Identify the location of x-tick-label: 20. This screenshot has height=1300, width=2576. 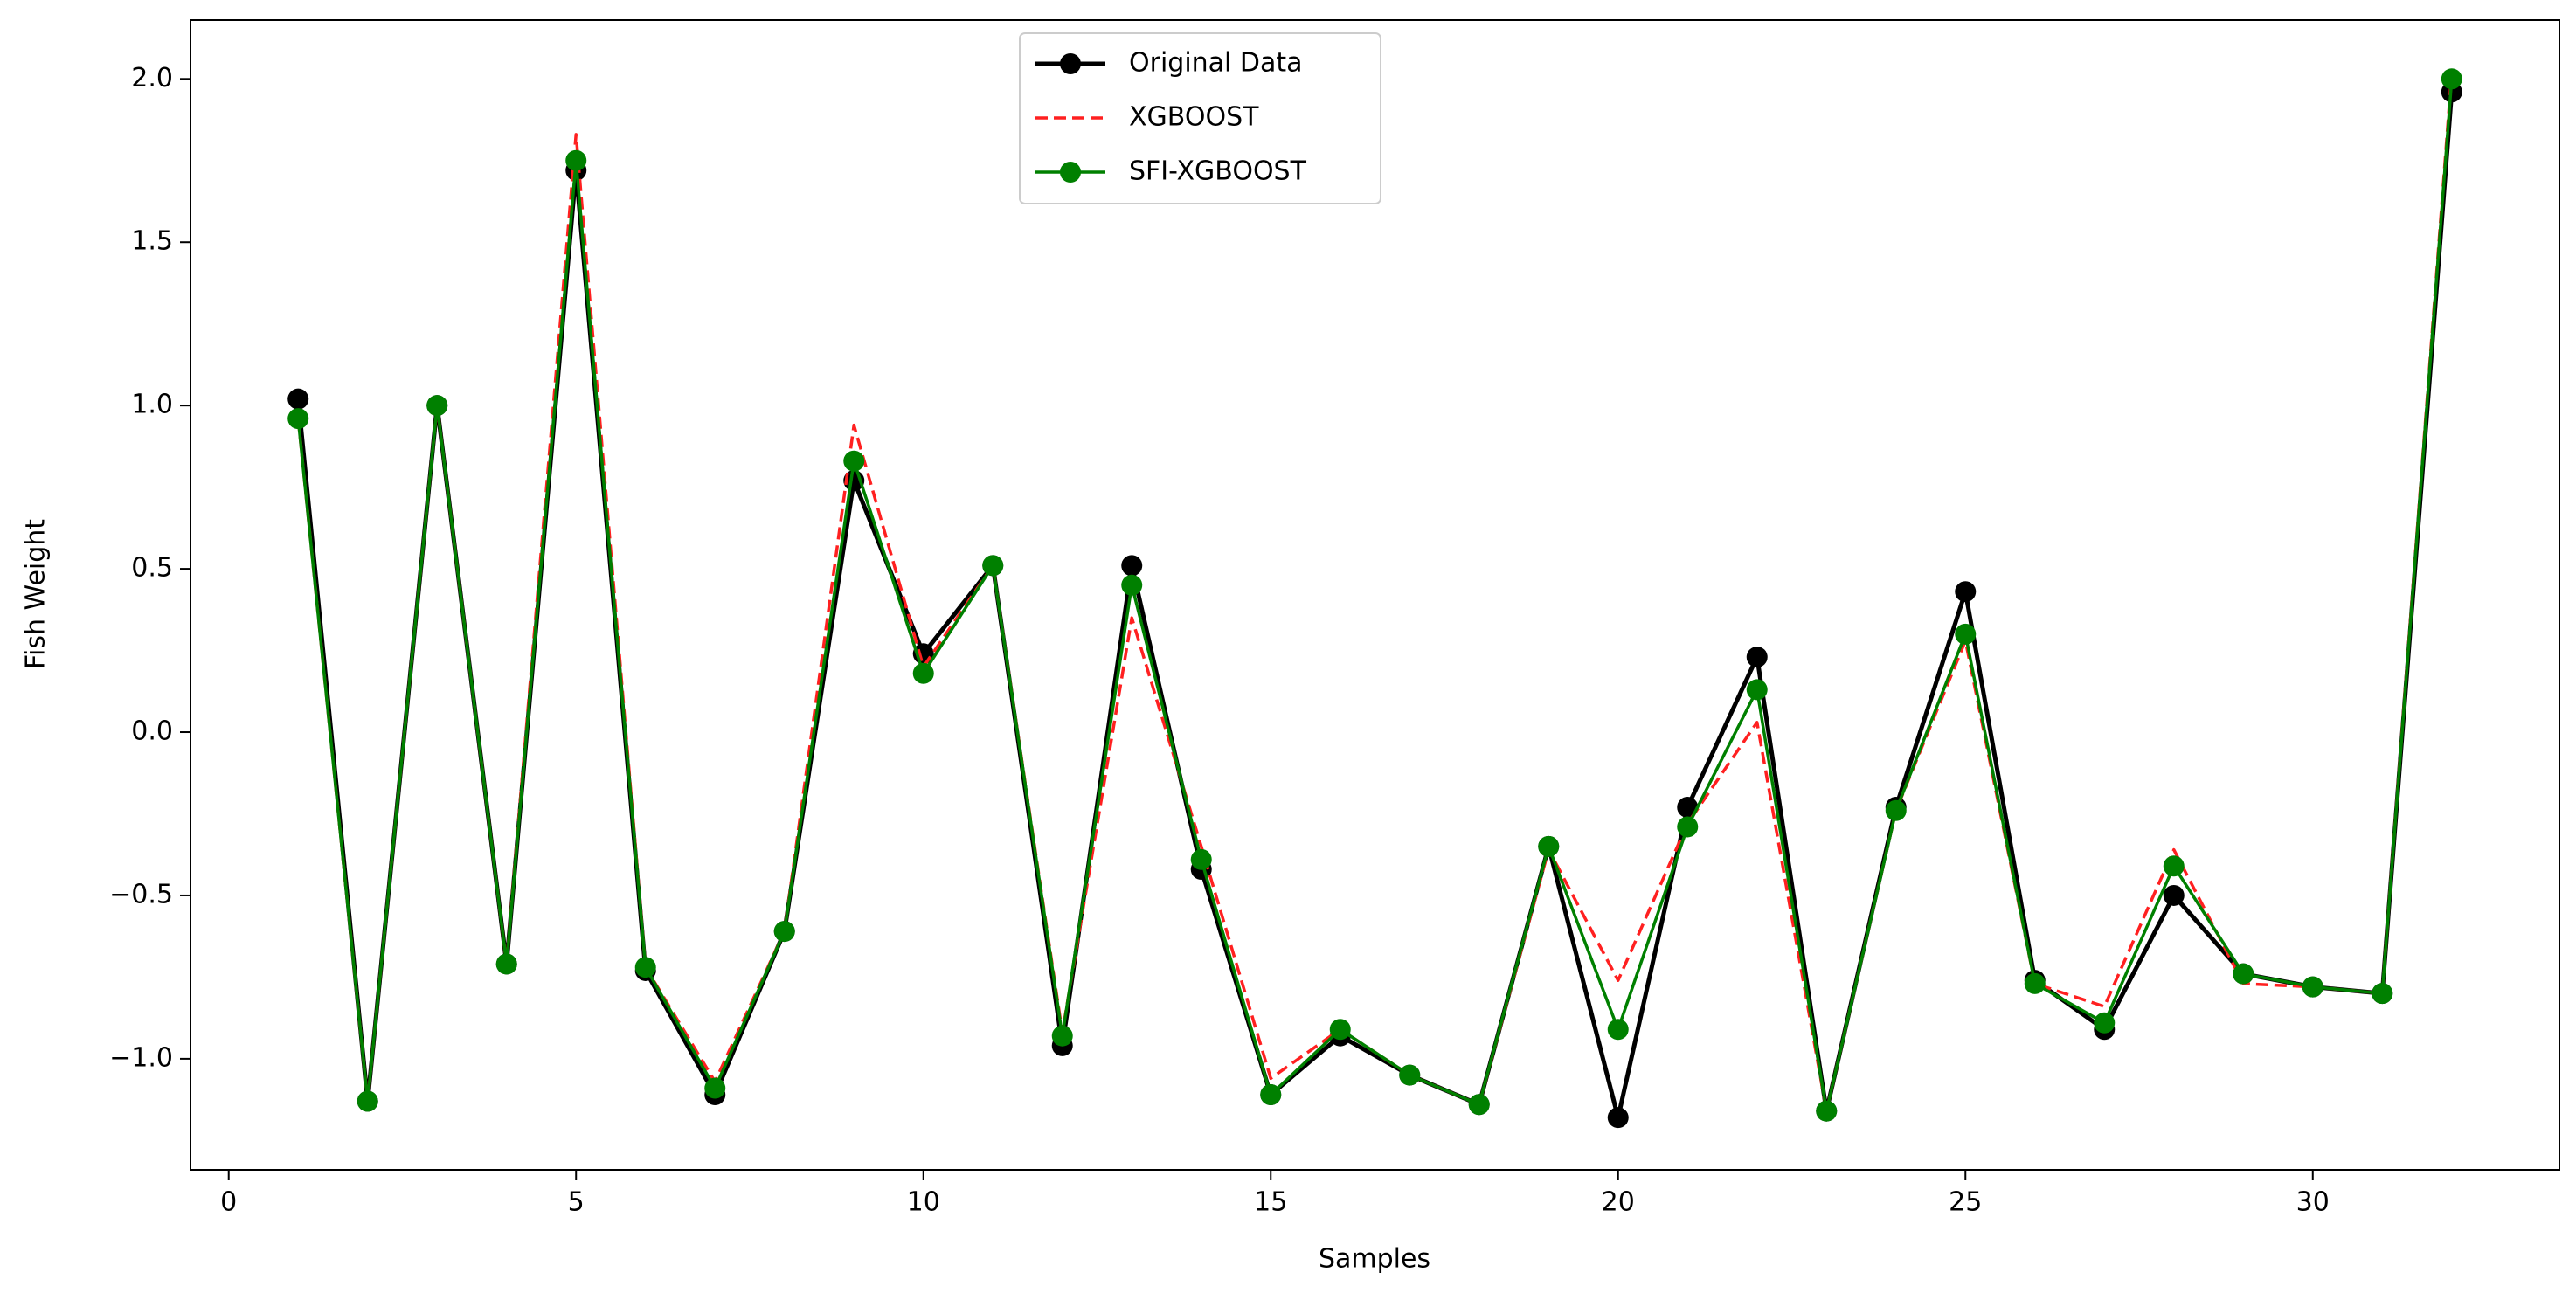
(1618, 1202).